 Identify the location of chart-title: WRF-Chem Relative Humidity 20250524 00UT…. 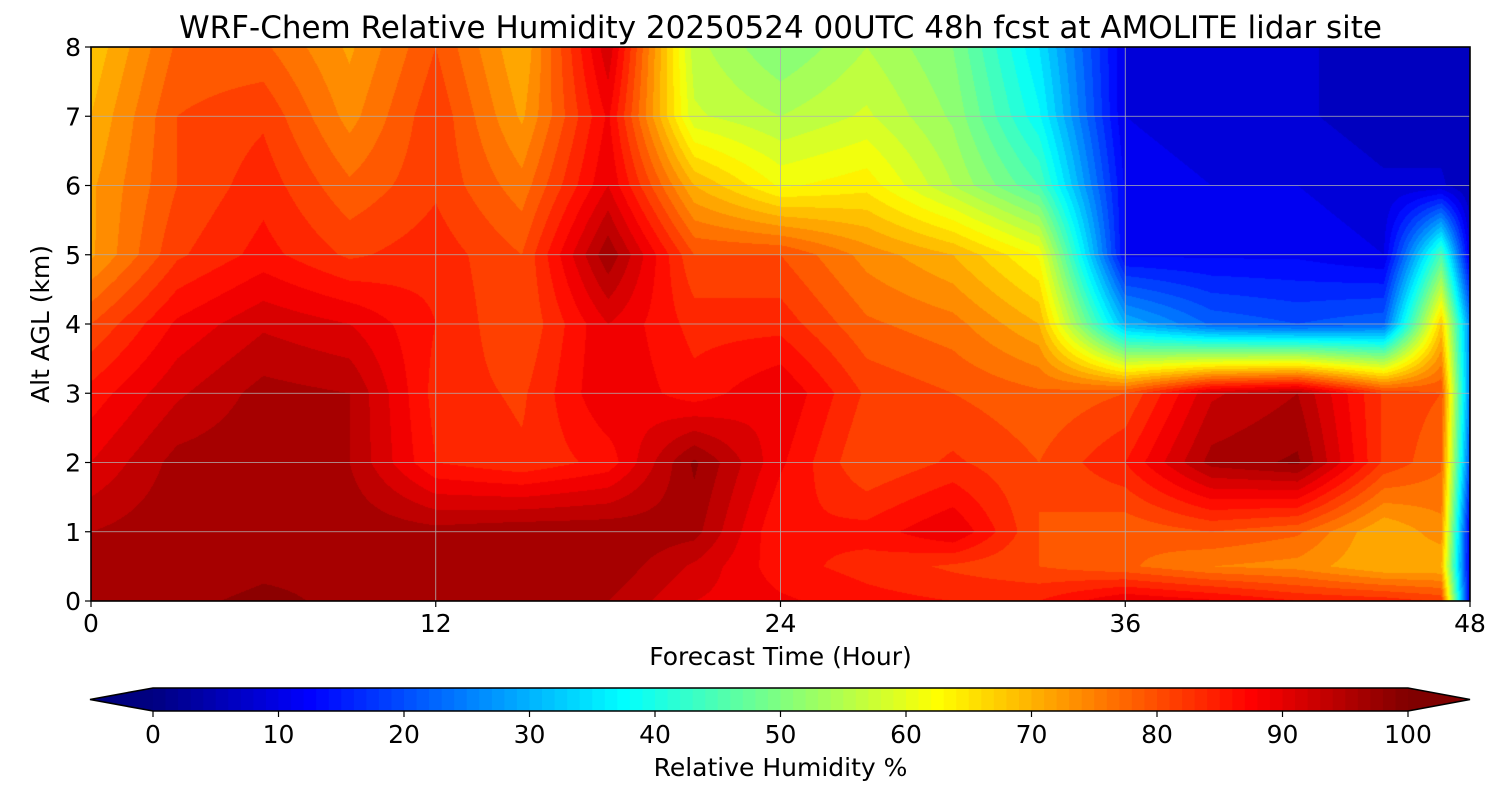
(780, 28).